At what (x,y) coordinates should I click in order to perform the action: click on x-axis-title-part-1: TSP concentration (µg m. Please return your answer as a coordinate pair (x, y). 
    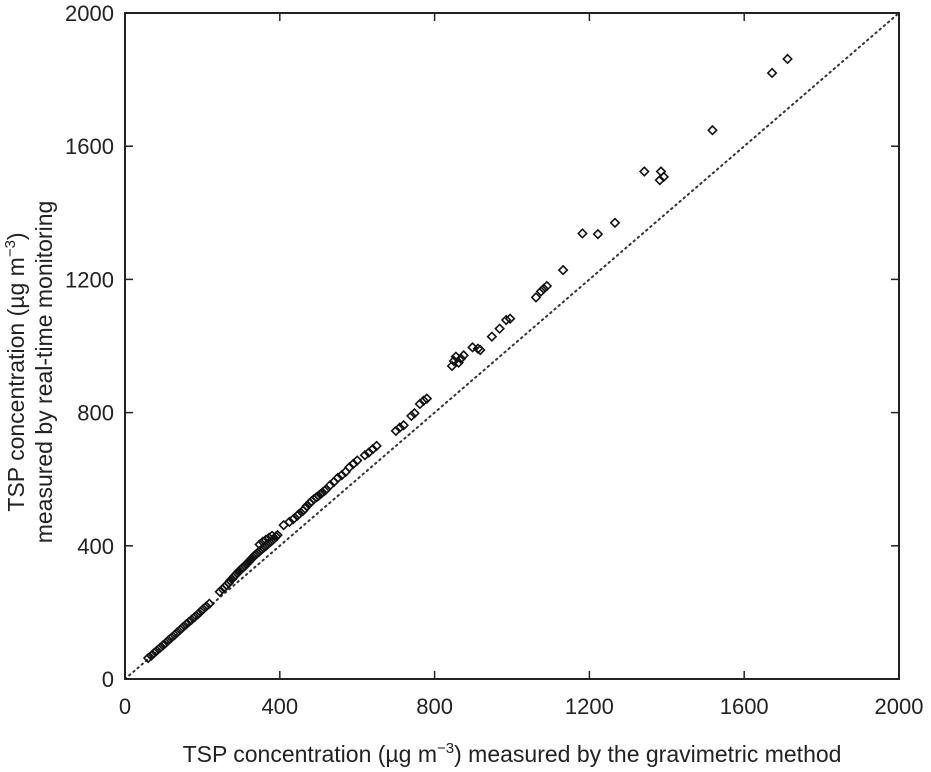
    Looking at the image, I should click on (310, 754).